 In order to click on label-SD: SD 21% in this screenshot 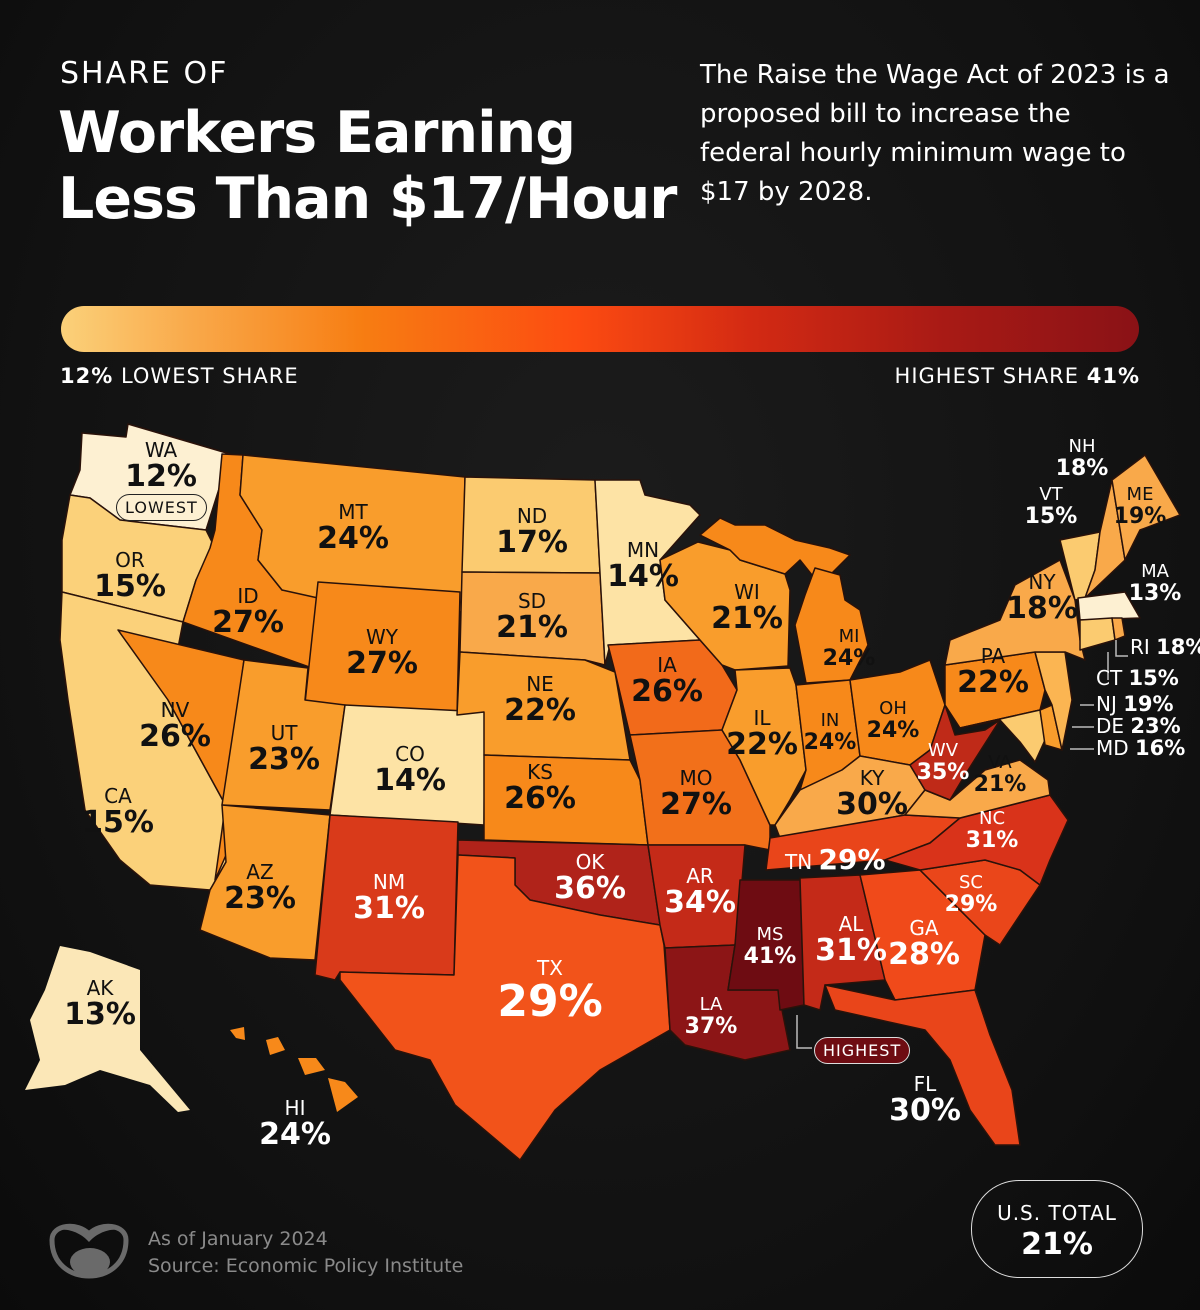, I will do `click(532, 617)`.